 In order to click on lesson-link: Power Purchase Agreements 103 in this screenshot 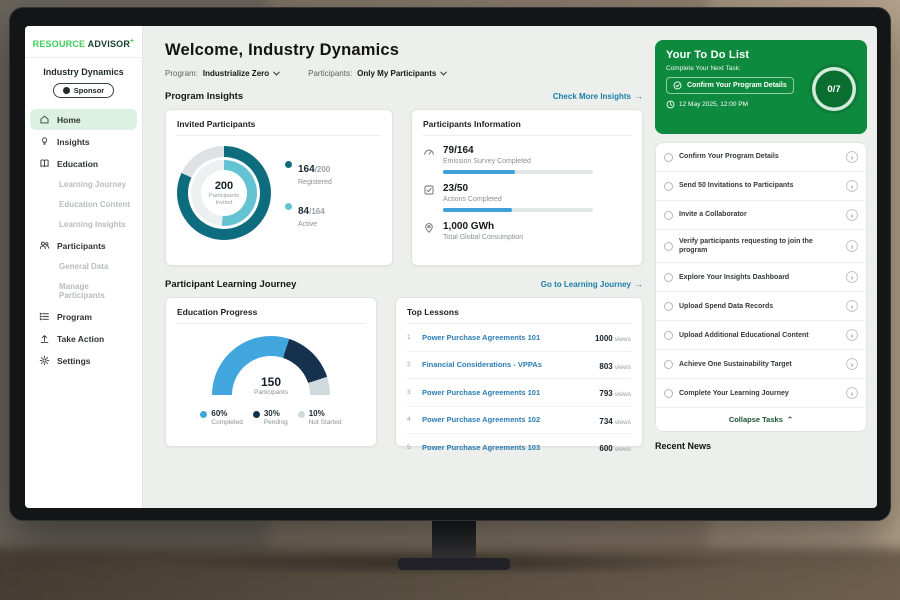, I will do `click(481, 447)`.